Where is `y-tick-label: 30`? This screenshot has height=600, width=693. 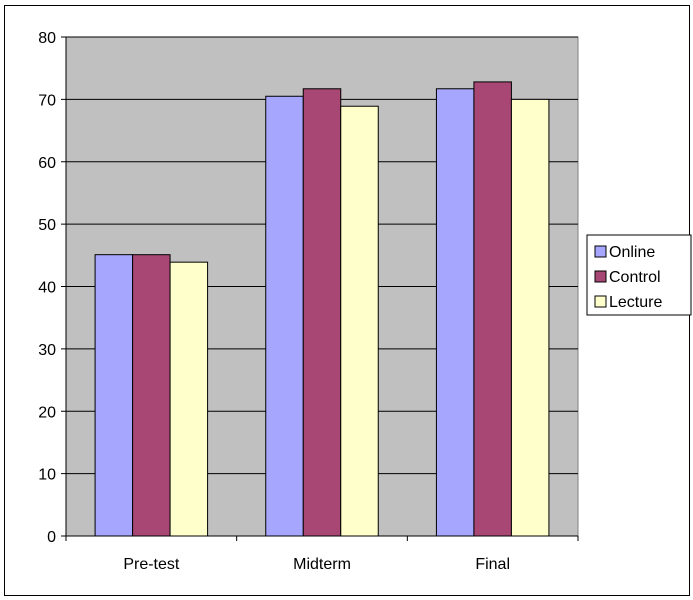
y-tick-label: 30 is located at coordinates (47, 350).